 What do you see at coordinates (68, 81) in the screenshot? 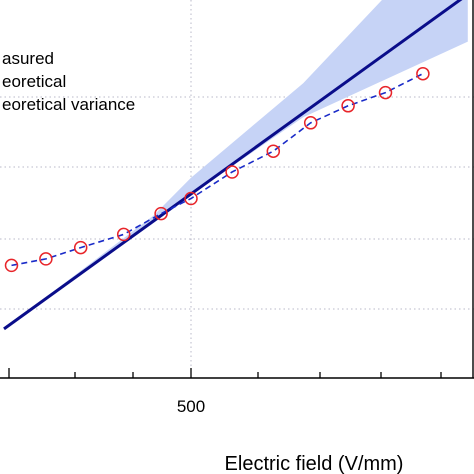
I see `legend: asured eoretical eoretical variance` at bounding box center [68, 81].